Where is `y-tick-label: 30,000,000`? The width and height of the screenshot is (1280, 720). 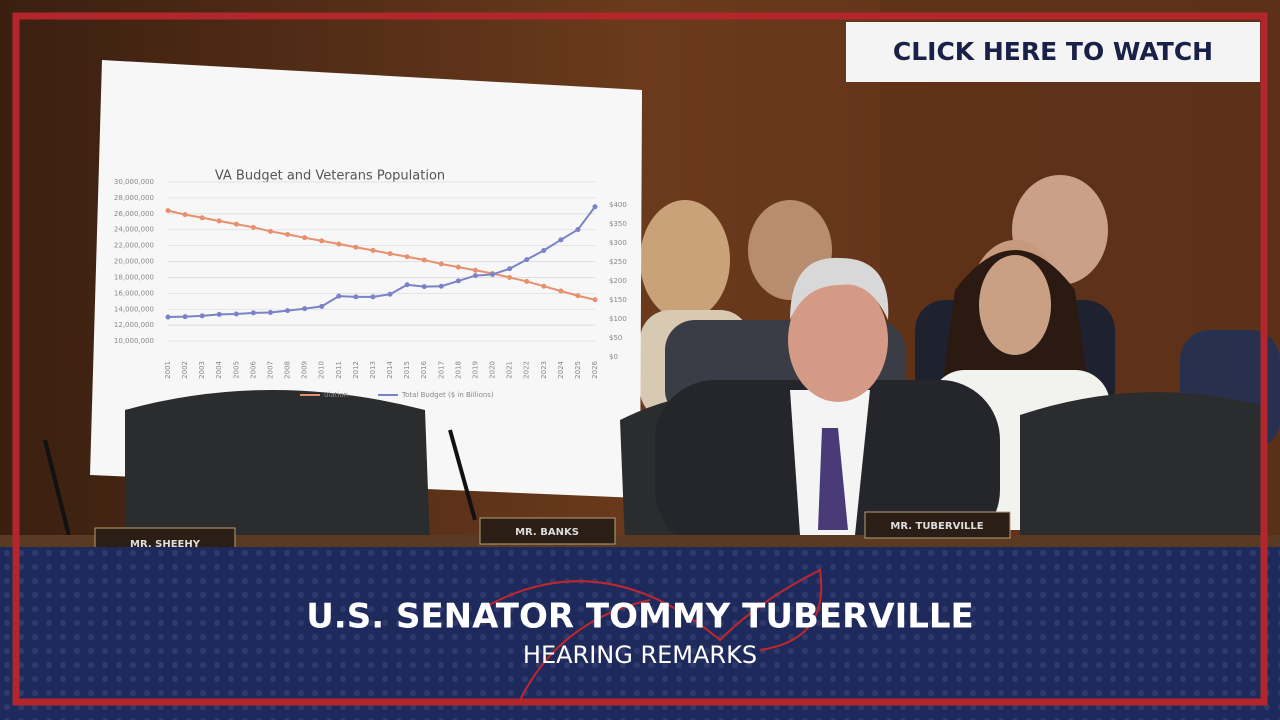 y-tick-label: 30,000,000 is located at coordinates (134, 182).